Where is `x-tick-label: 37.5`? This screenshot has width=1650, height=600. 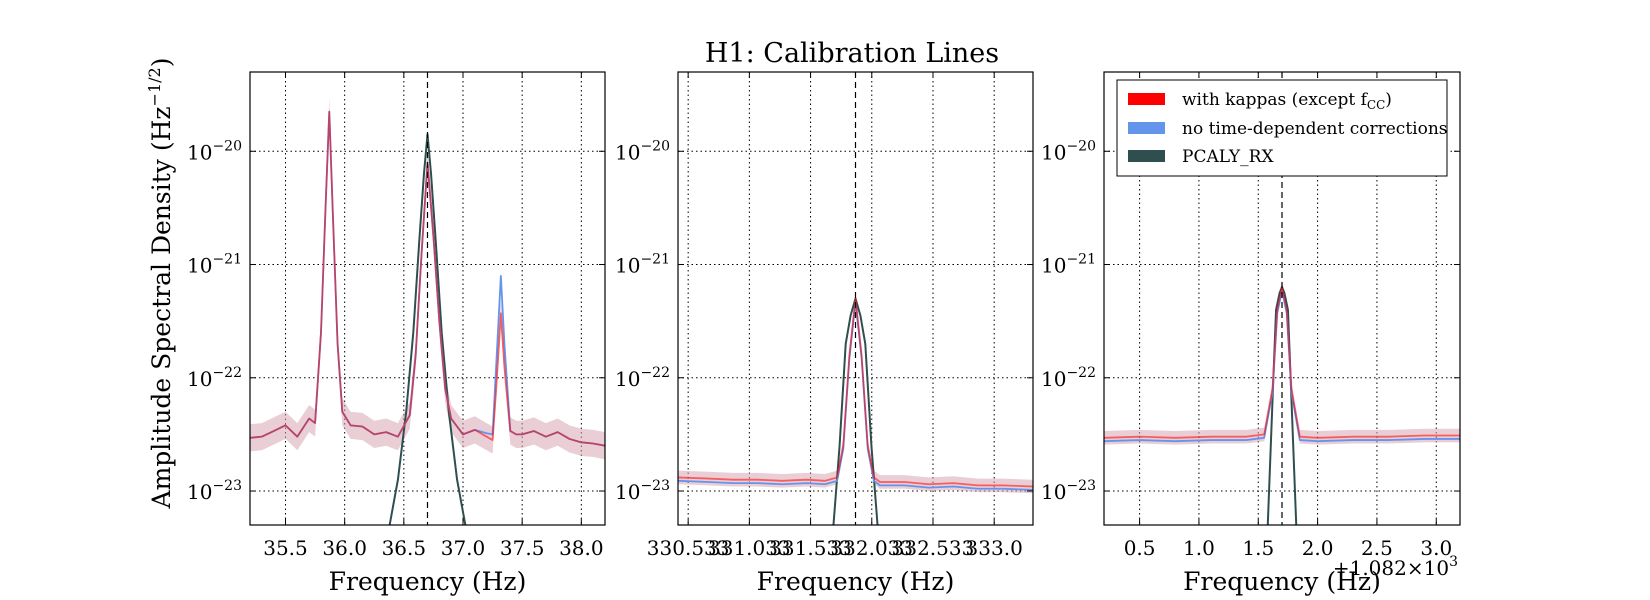 x-tick-label: 37.5 is located at coordinates (522, 548).